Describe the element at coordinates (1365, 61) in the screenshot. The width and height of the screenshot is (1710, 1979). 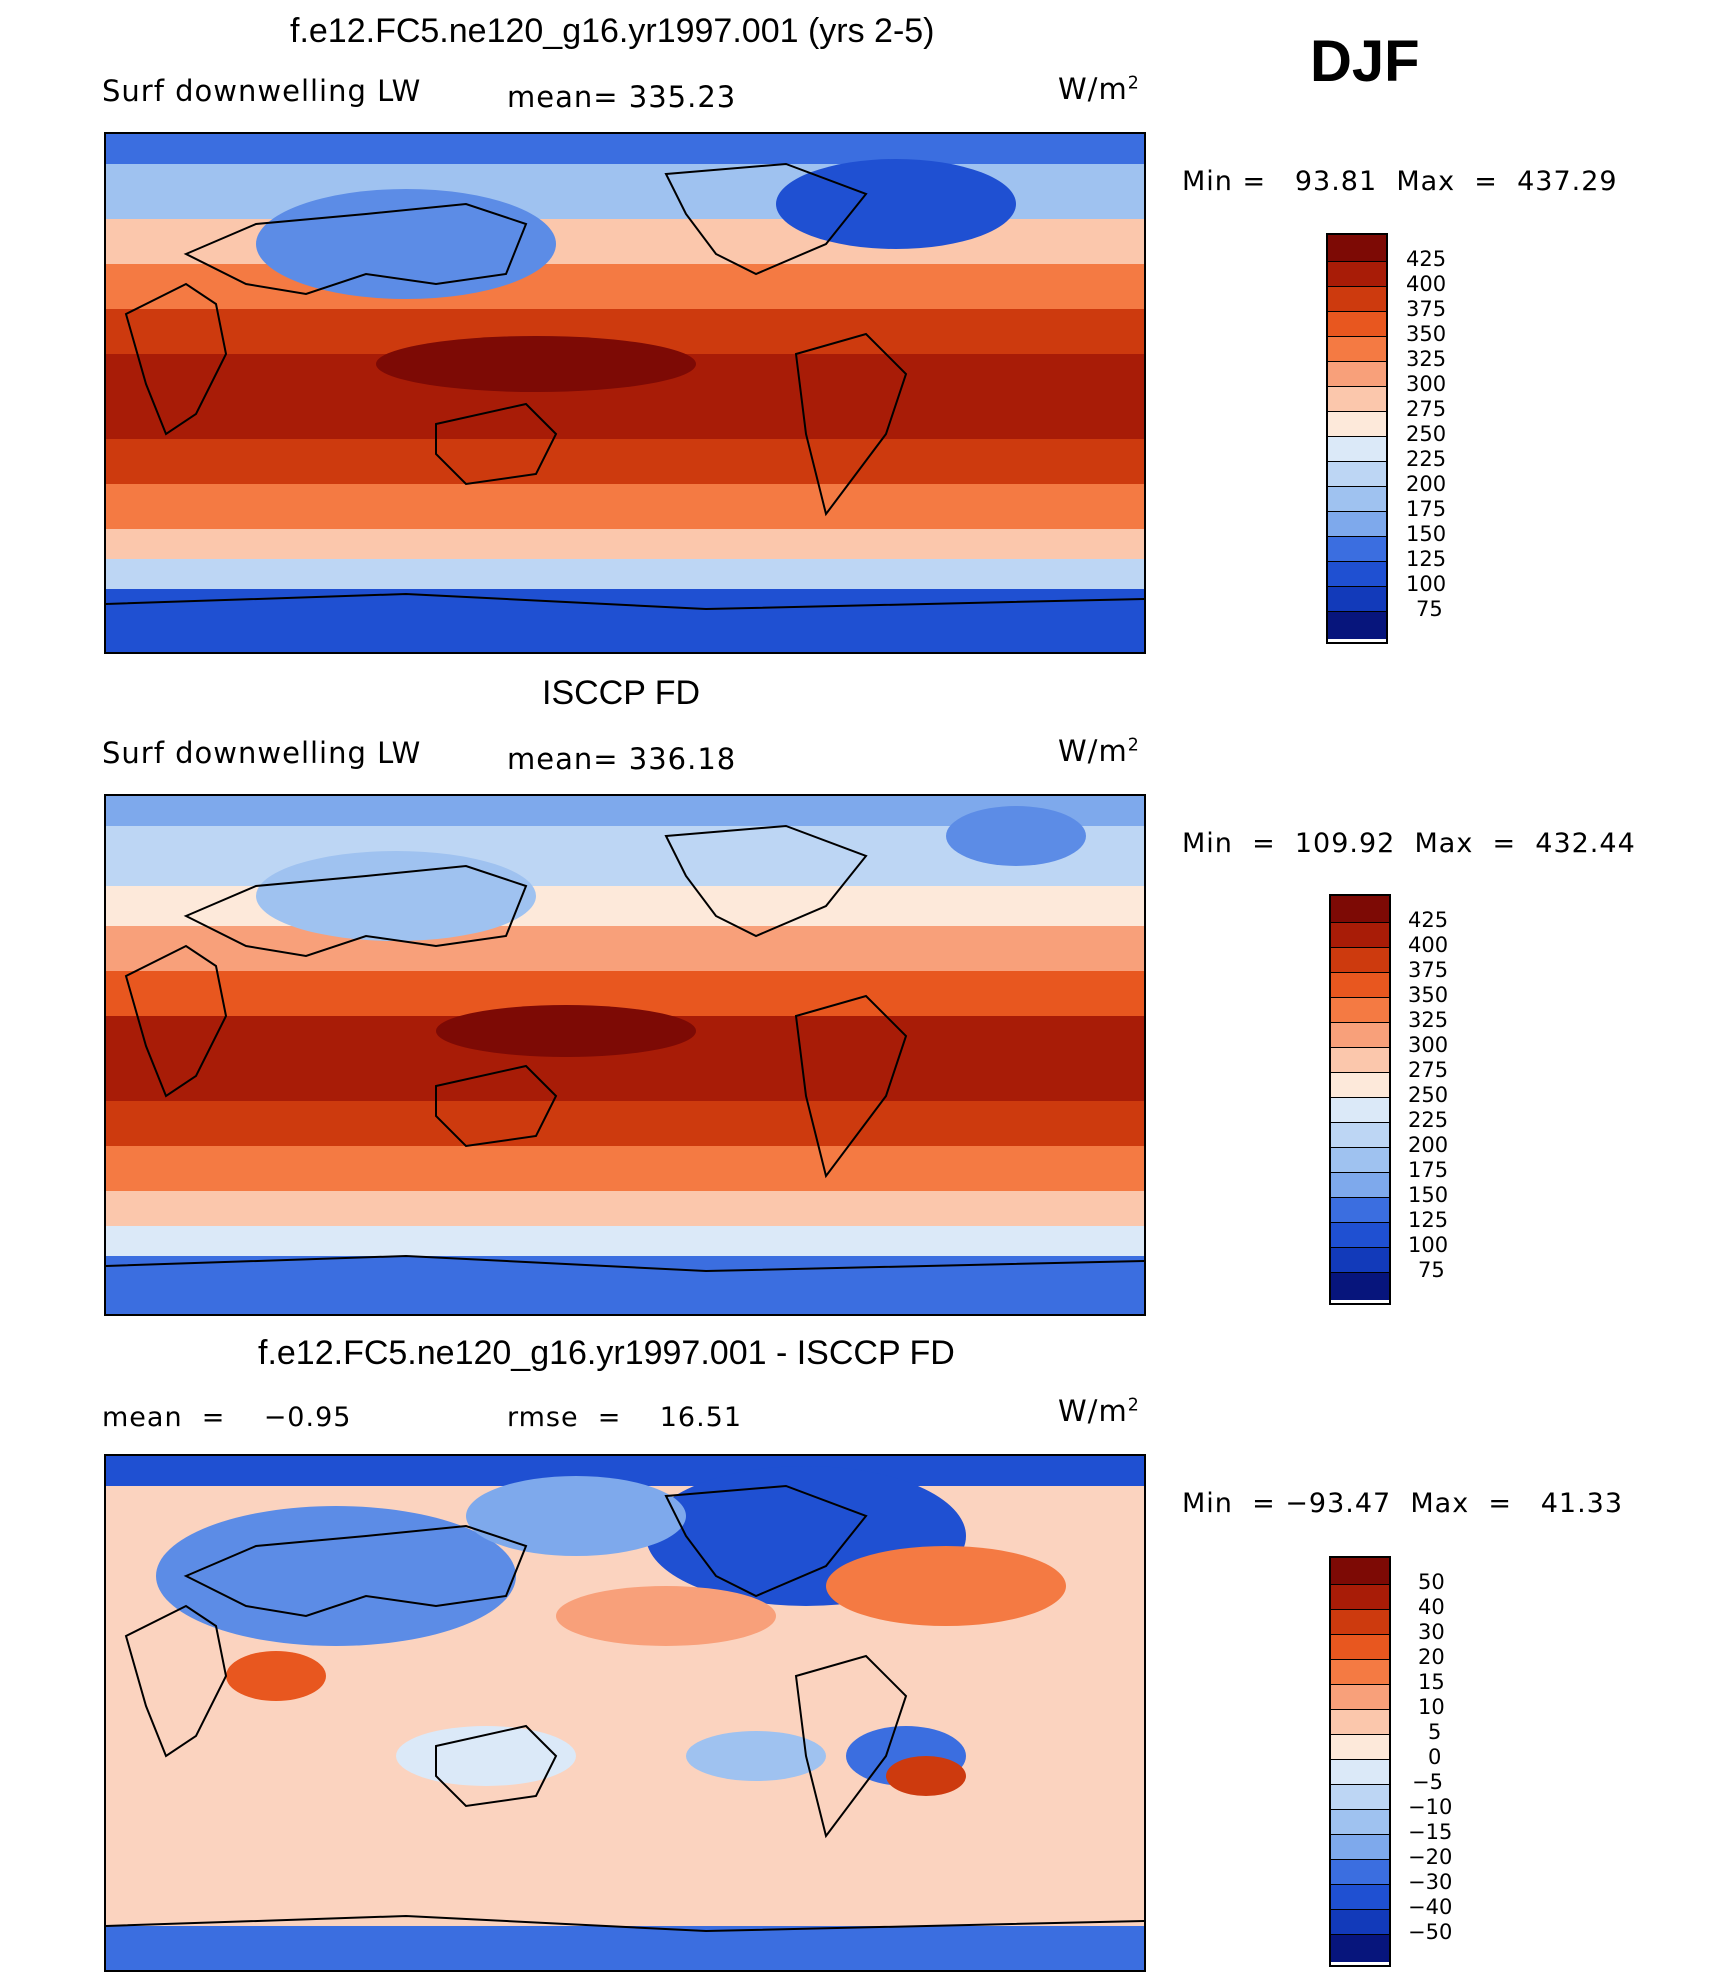
I see `season-label: DJF` at that location.